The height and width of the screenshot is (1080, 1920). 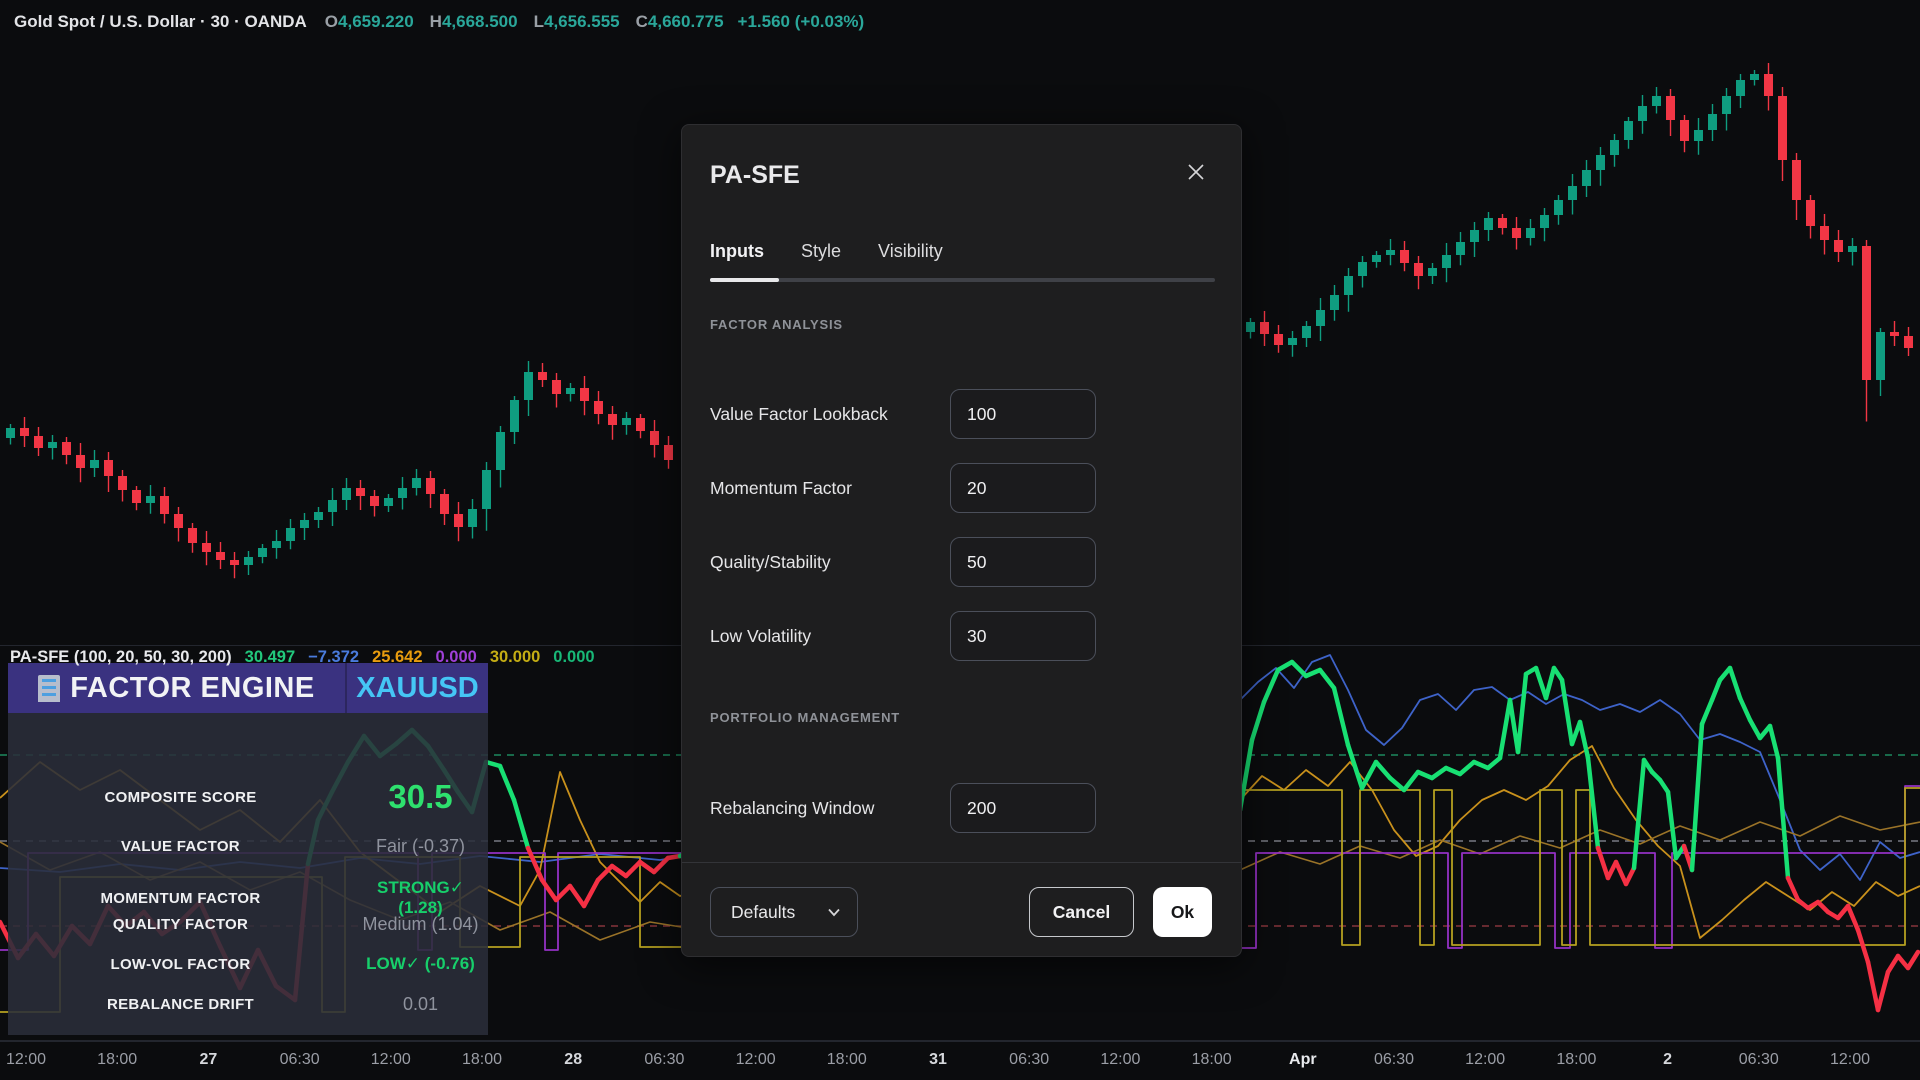 What do you see at coordinates (1196, 172) in the screenshot?
I see `close-icon` at bounding box center [1196, 172].